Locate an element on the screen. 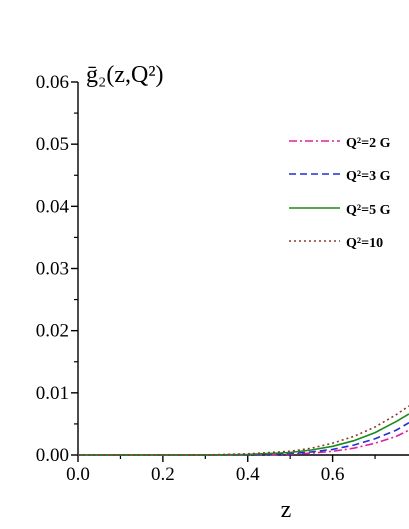  series-lines is located at coordinates (243, 430).